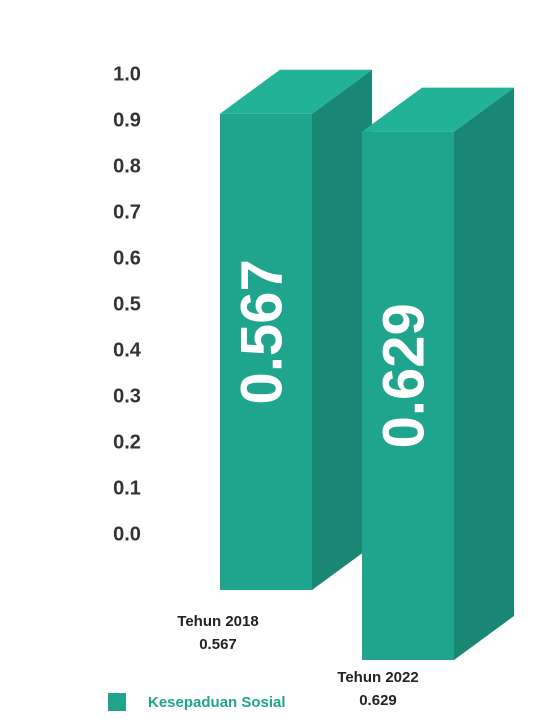  What do you see at coordinates (218, 644) in the screenshot?
I see `category-value-label: 0.567` at bounding box center [218, 644].